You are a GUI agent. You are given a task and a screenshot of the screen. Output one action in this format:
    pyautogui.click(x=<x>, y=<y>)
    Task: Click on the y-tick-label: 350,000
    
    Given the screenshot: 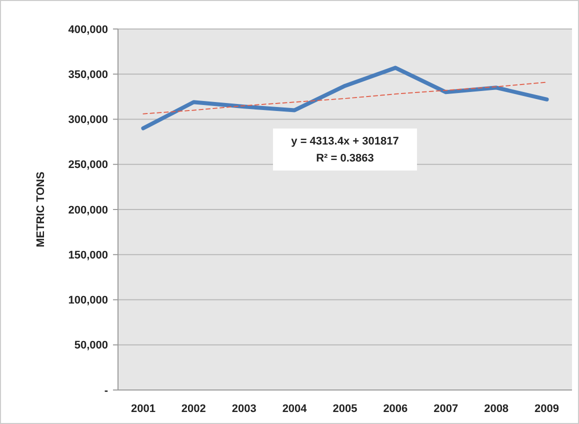 What is the action you would take?
    pyautogui.click(x=88, y=74)
    